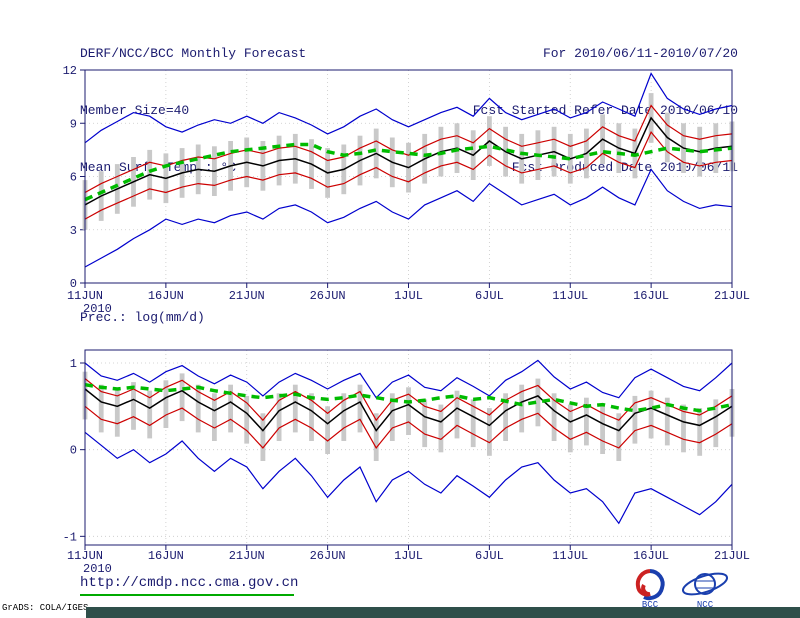 The width and height of the screenshot is (800, 618). I want to click on bcc-logo: BCC, so click(650, 588).